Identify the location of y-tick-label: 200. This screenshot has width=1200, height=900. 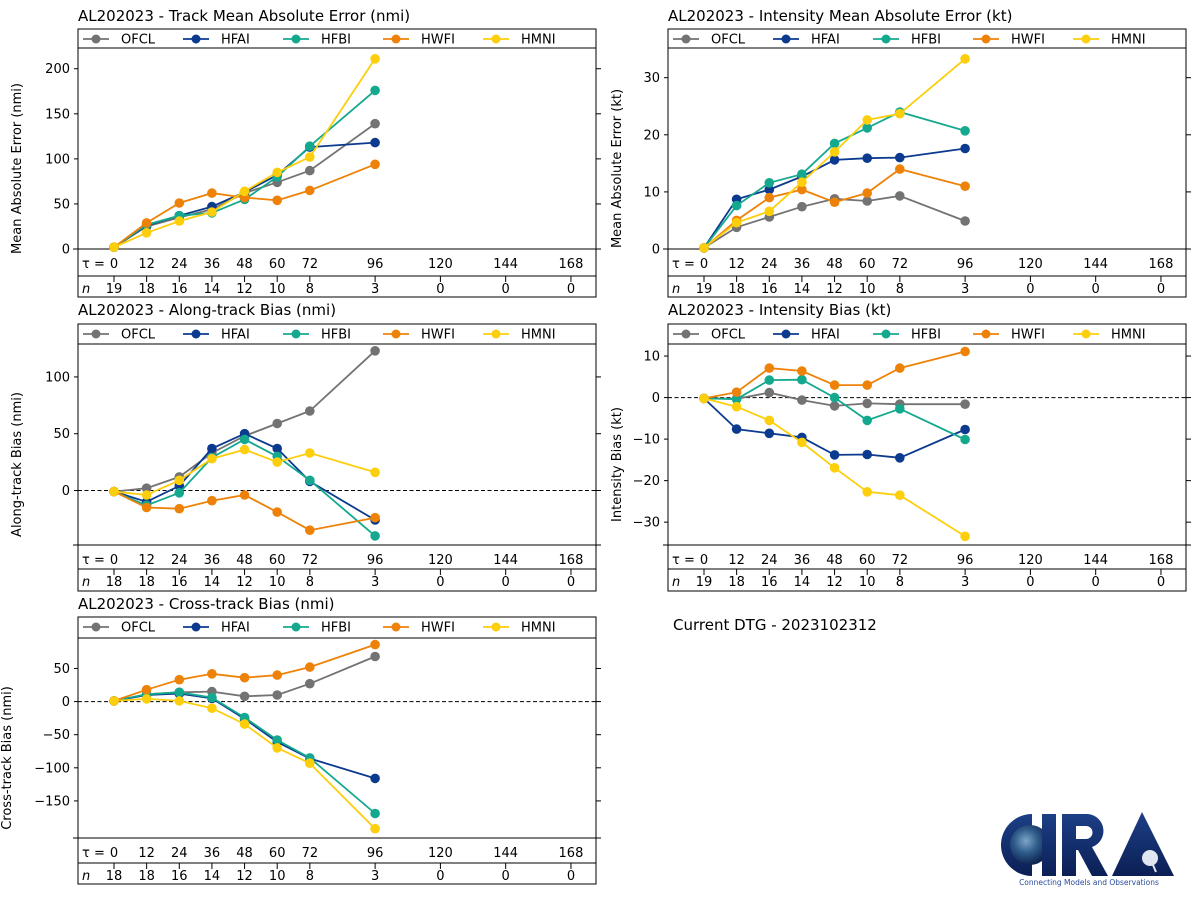
(57, 69).